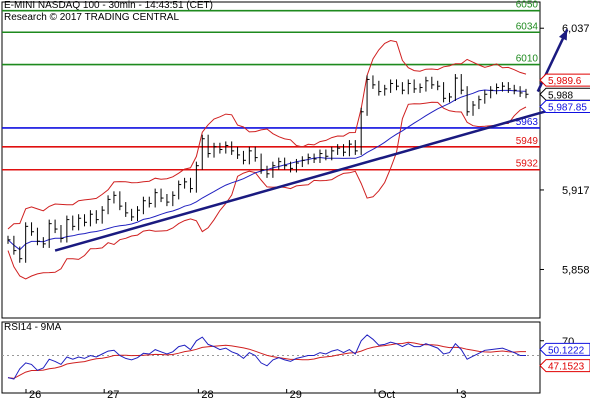 The height and width of the screenshot is (400, 590). Describe the element at coordinates (563, 35) in the screenshot. I see `forecast-arrow-head` at that location.